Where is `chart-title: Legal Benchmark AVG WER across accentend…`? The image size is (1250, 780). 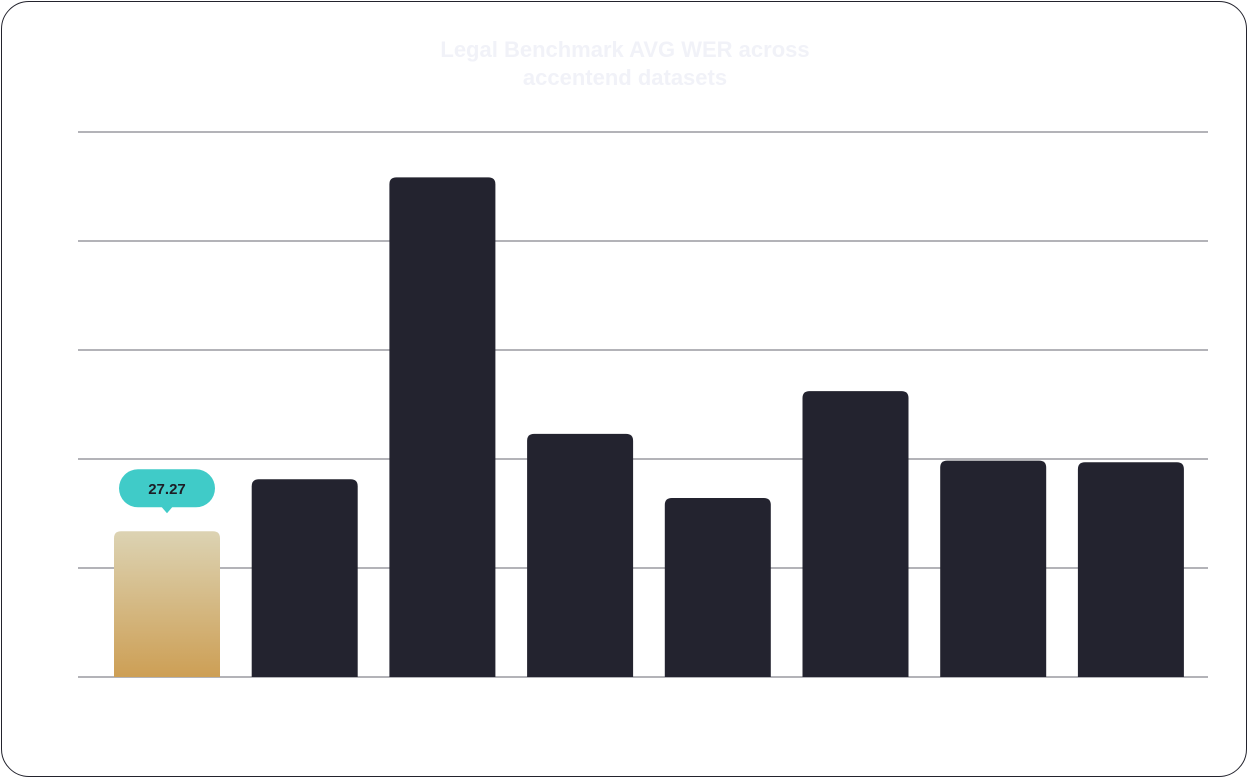
chart-title: Legal Benchmark AVG WER across accentend… is located at coordinates (625, 64).